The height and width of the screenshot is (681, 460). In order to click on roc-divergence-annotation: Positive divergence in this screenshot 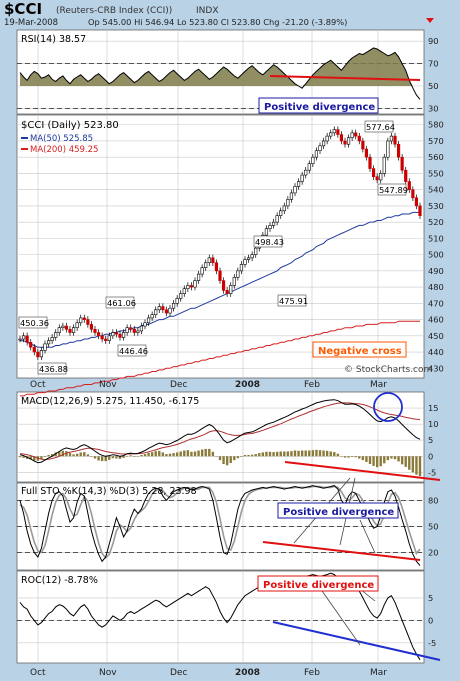, I will do `click(349, 618)`.